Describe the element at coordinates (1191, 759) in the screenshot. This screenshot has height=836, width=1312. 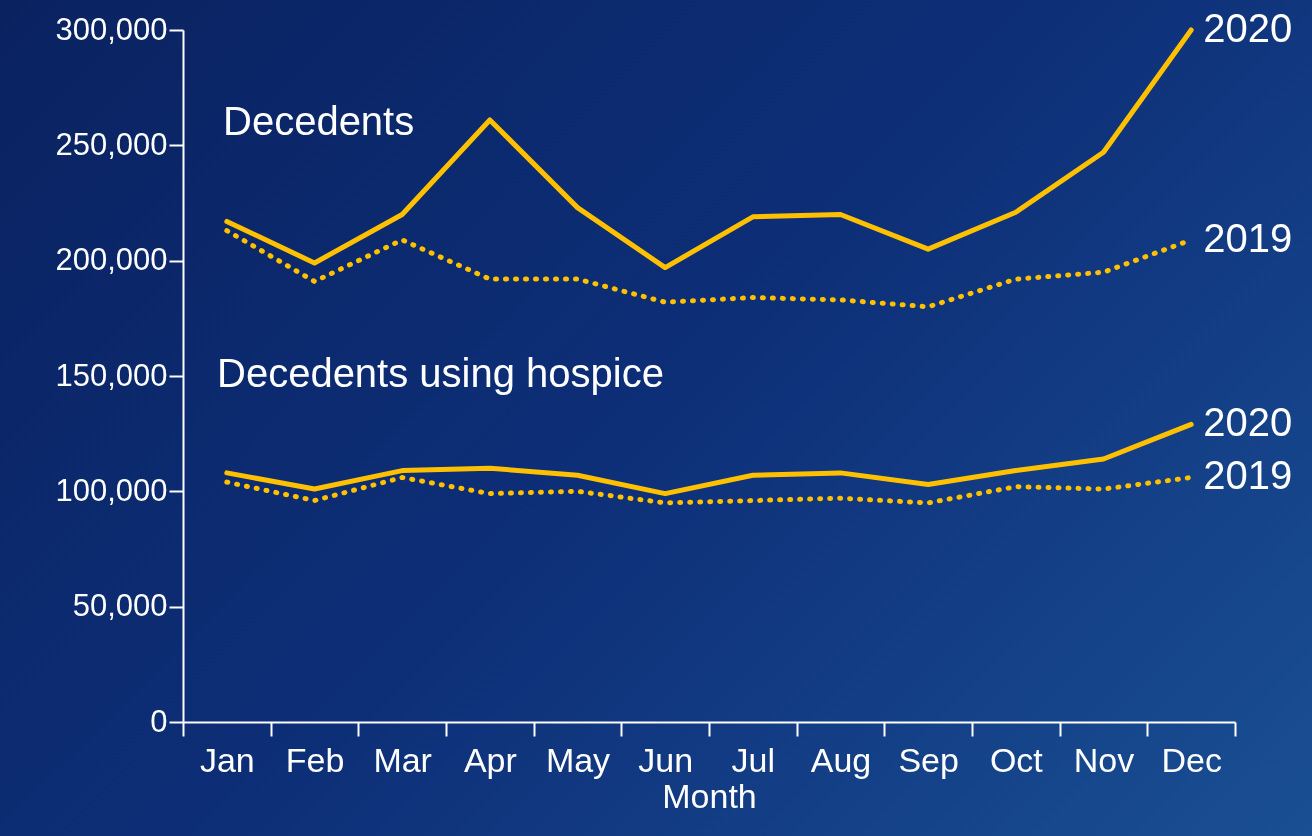
I see `x-tick-label: Dec` at that location.